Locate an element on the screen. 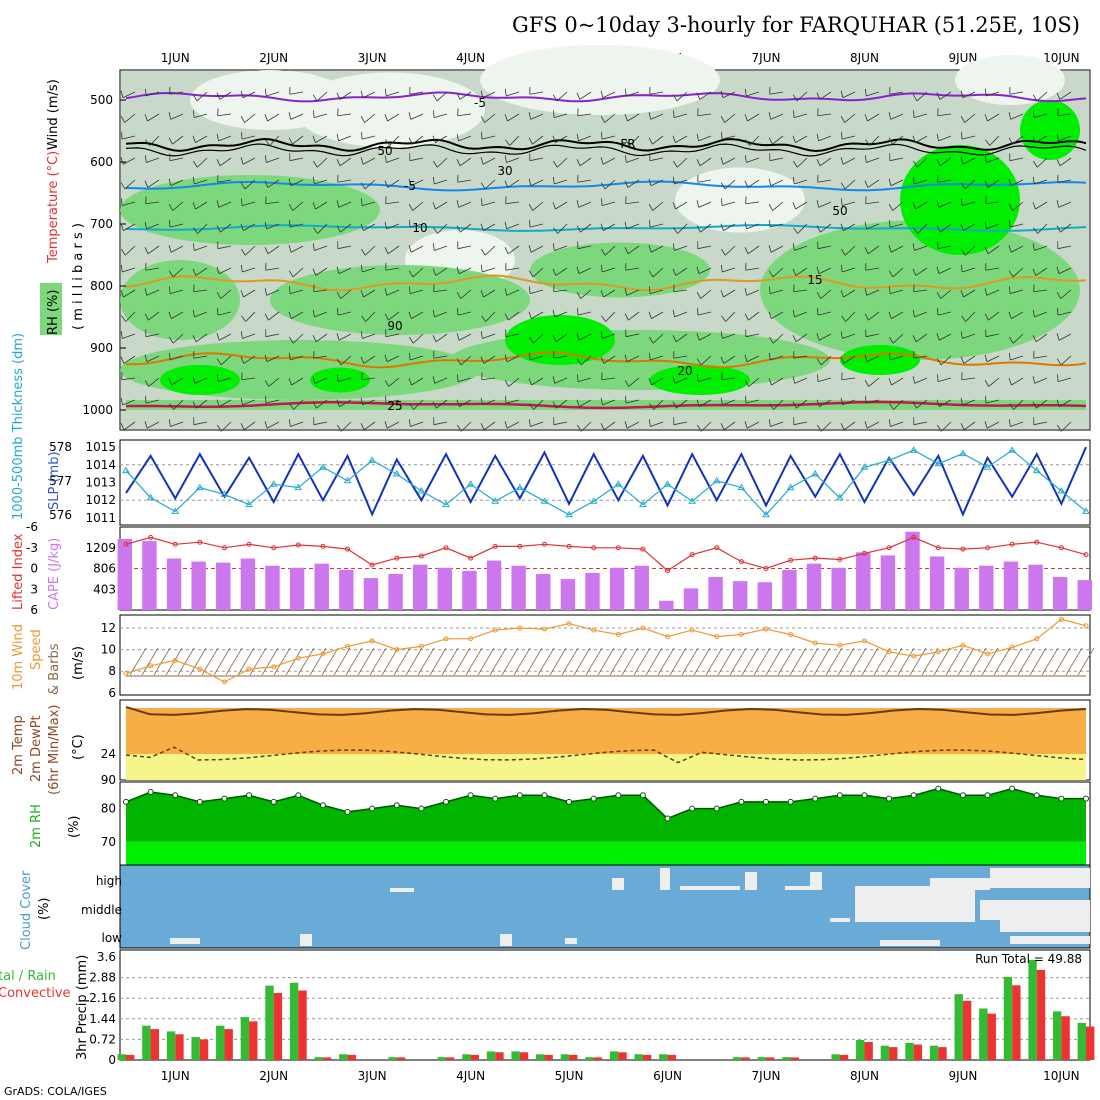 The width and height of the screenshot is (1100, 1100). rh2m-area-fill is located at coordinates (606, 815).